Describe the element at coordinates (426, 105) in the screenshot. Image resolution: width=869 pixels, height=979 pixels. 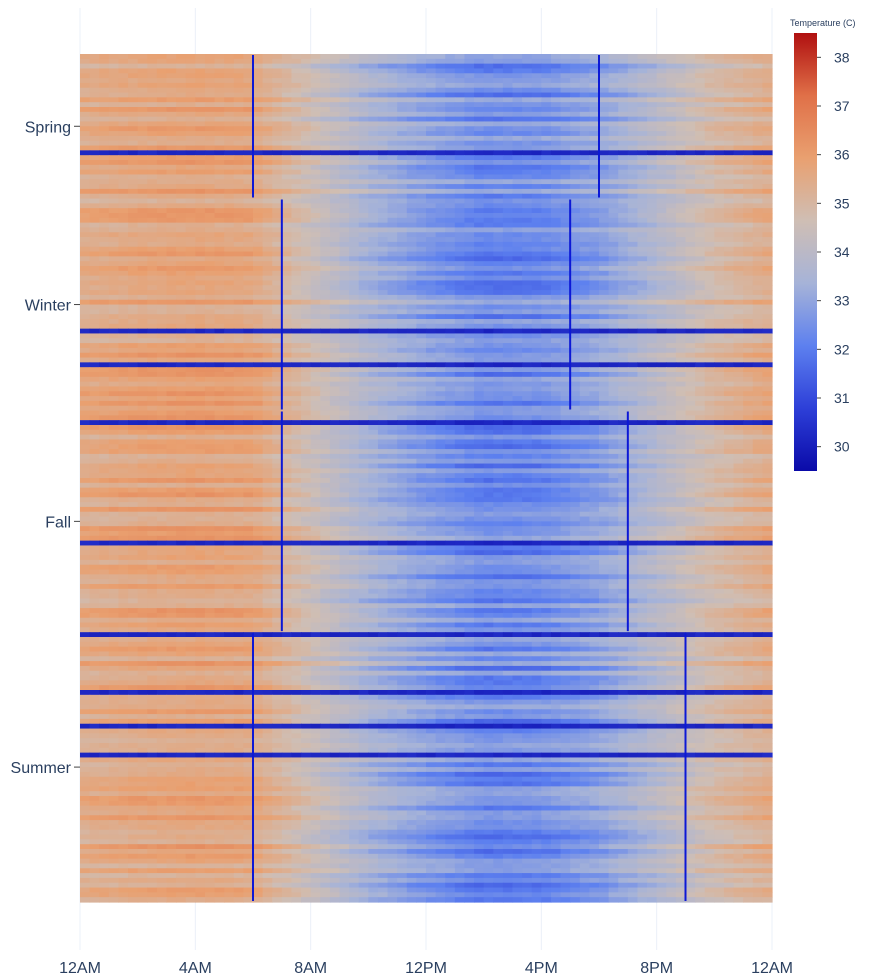
I see `heatmap-row` at that location.